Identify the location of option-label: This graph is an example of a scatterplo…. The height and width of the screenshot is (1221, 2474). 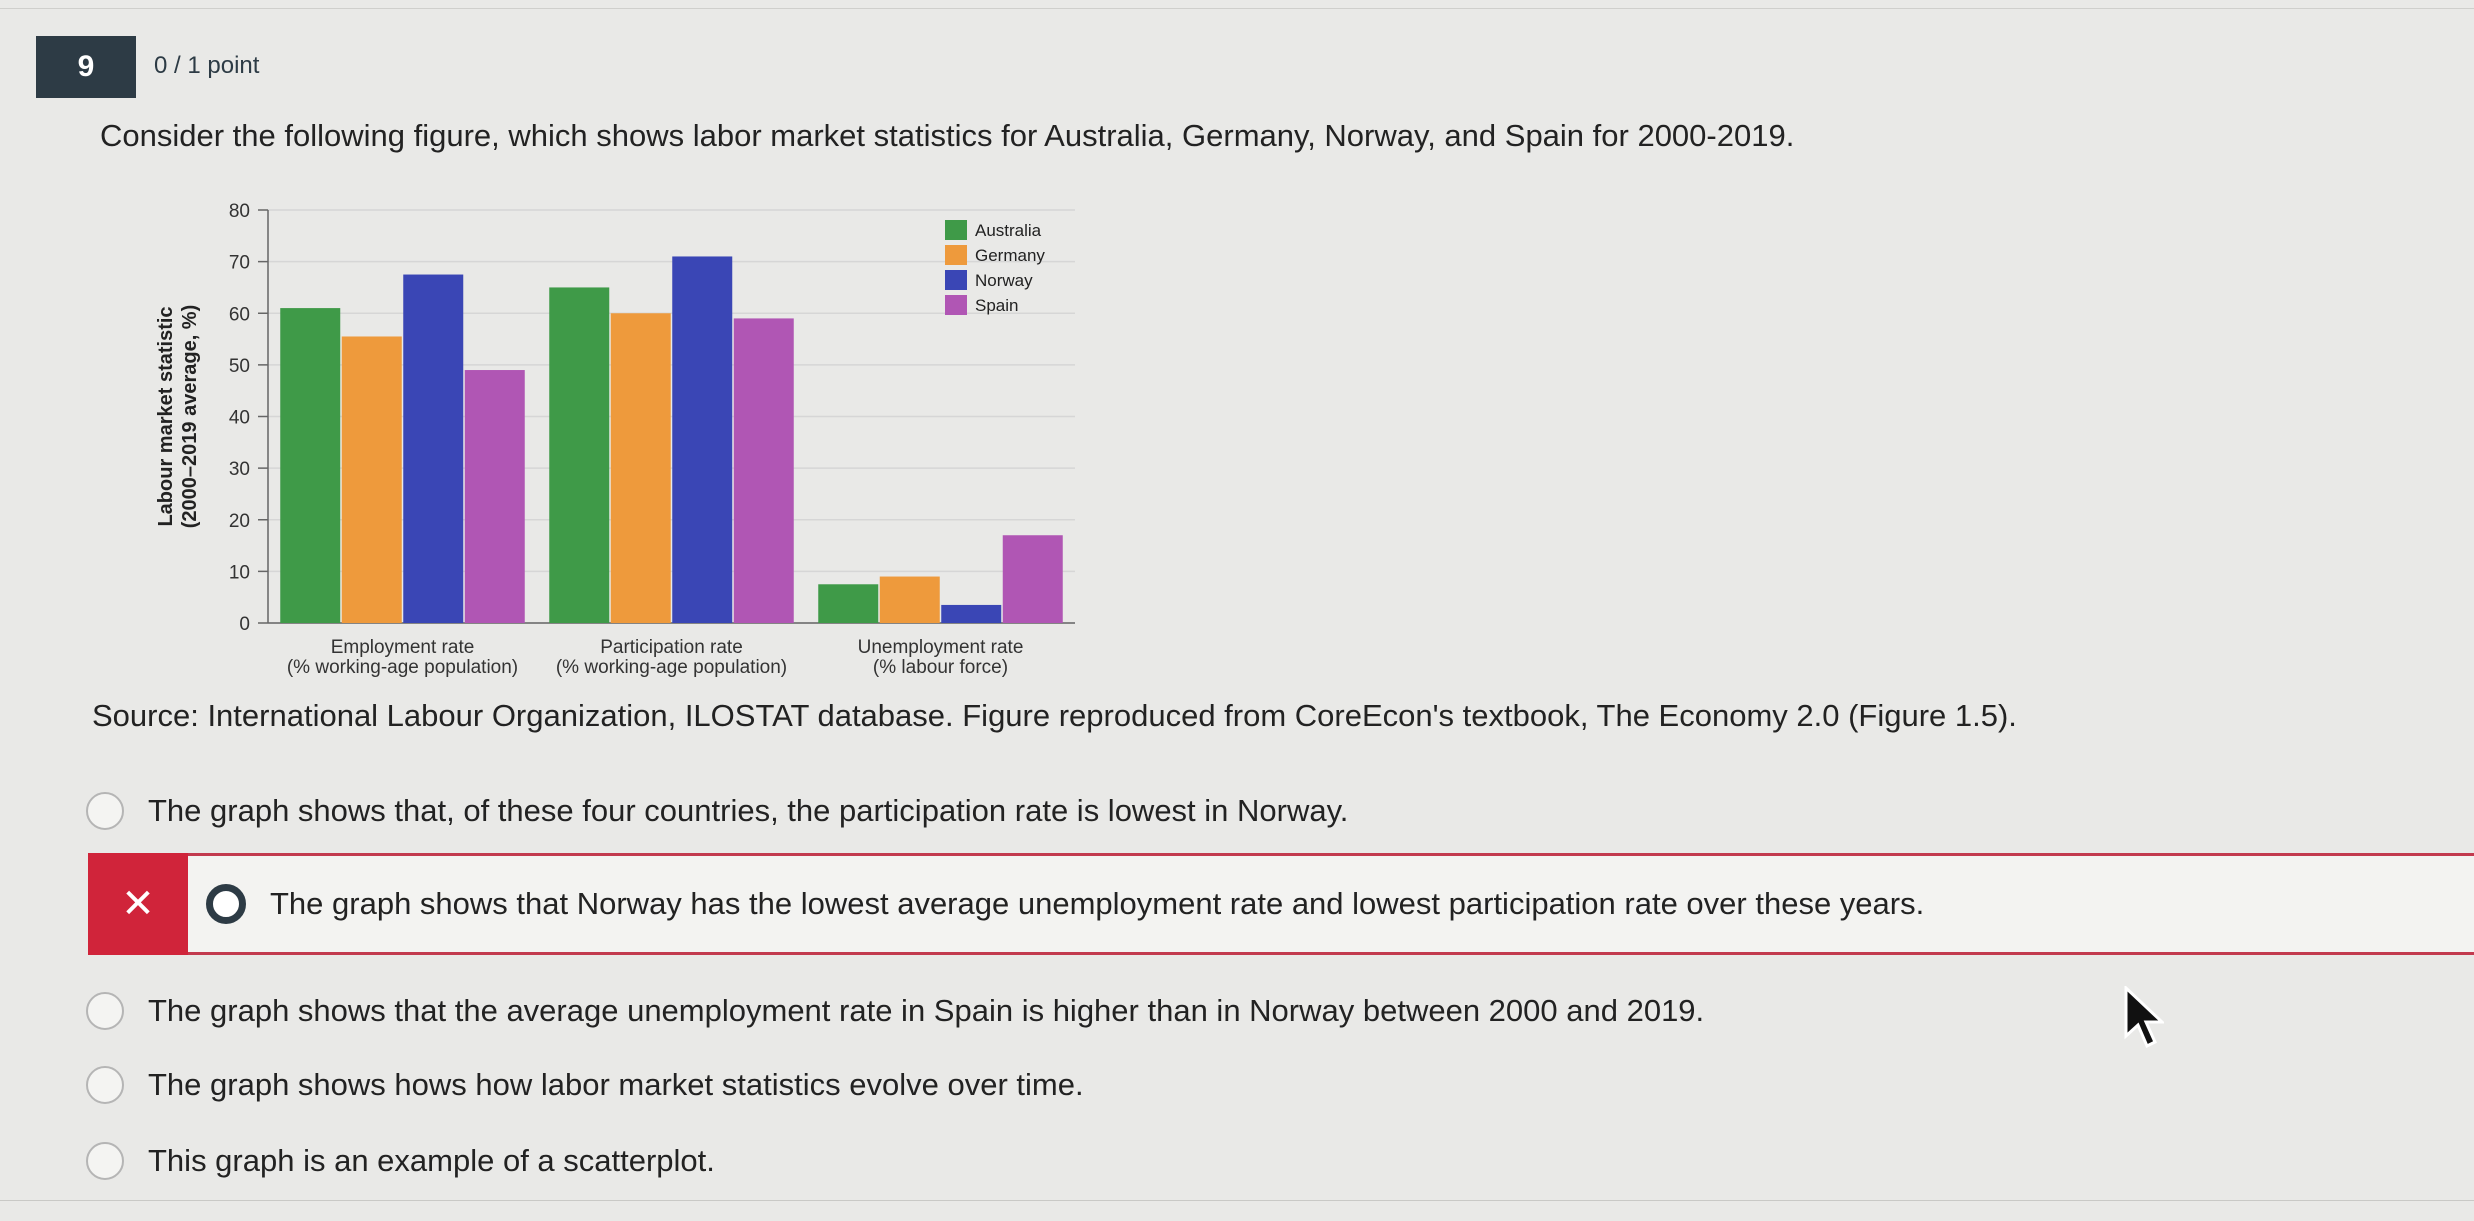
(431, 1160).